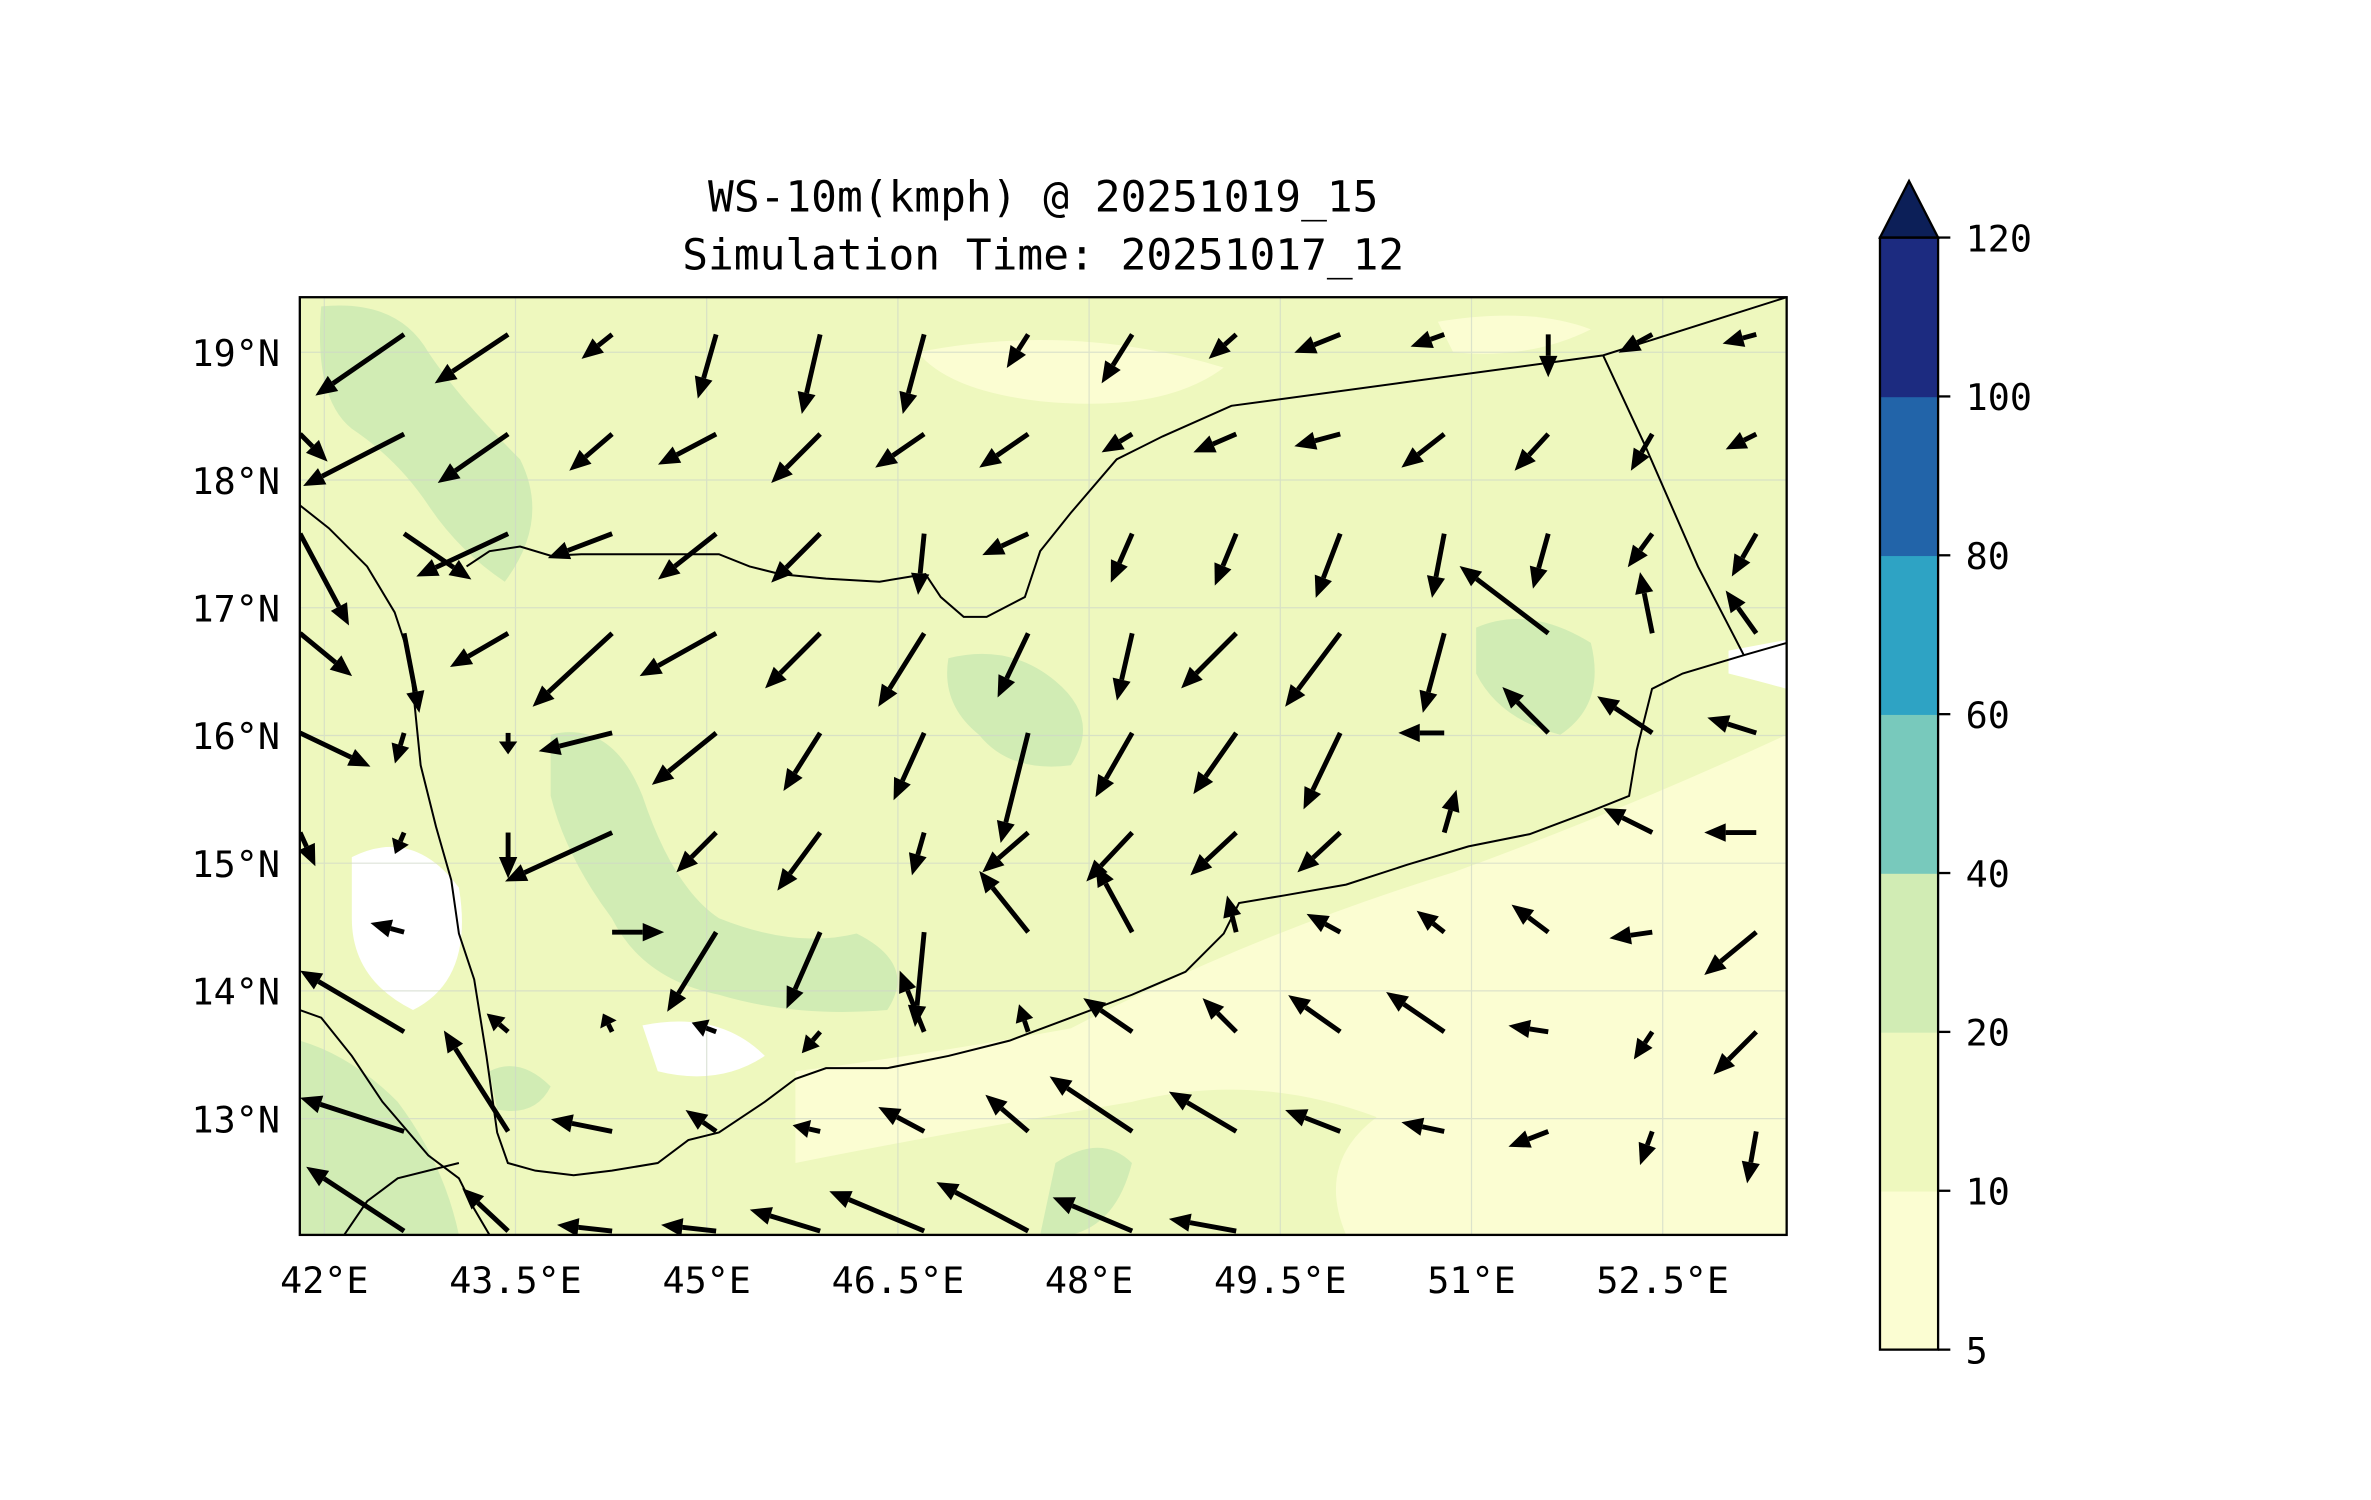 This screenshot has width=2371, height=1500. What do you see at coordinates (1043, 198) in the screenshot?
I see `chart-title: WS-10m(kmph) @ 20251019_15` at bounding box center [1043, 198].